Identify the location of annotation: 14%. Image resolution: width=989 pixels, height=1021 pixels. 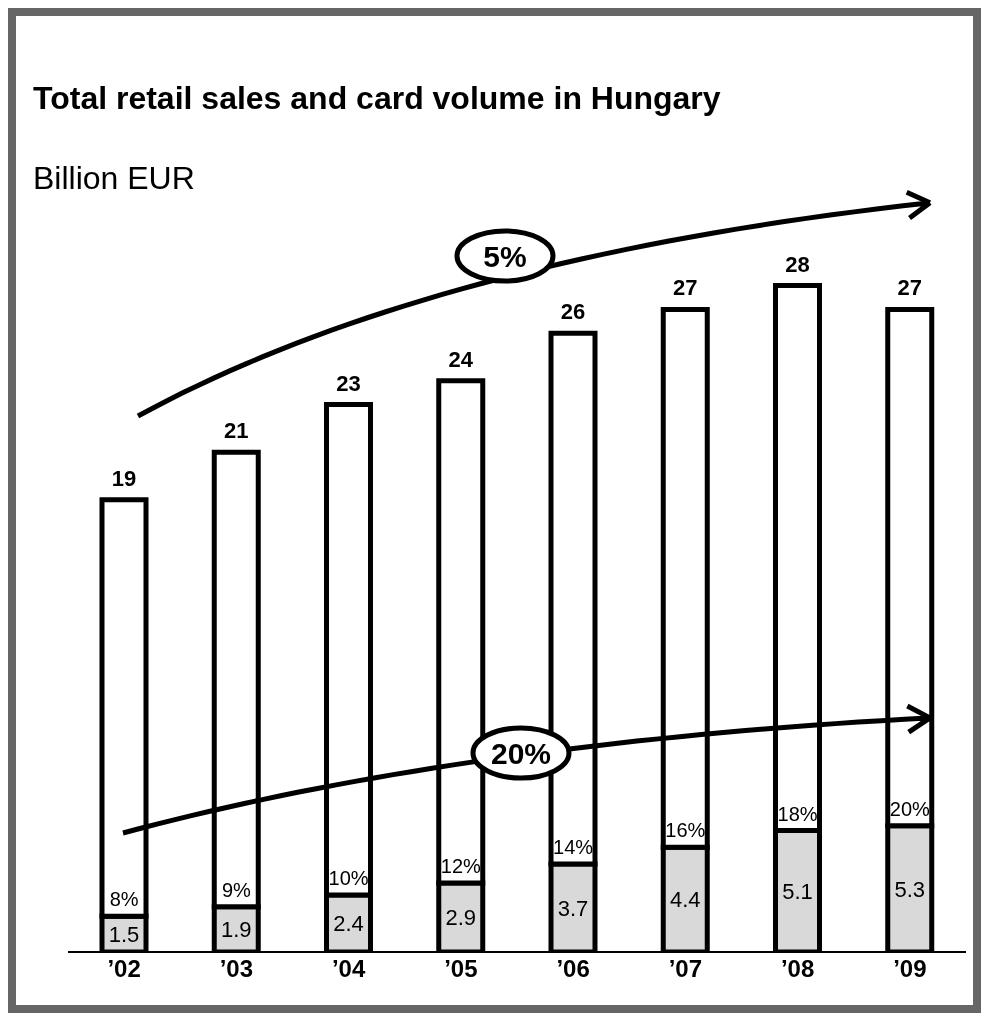
(573, 846).